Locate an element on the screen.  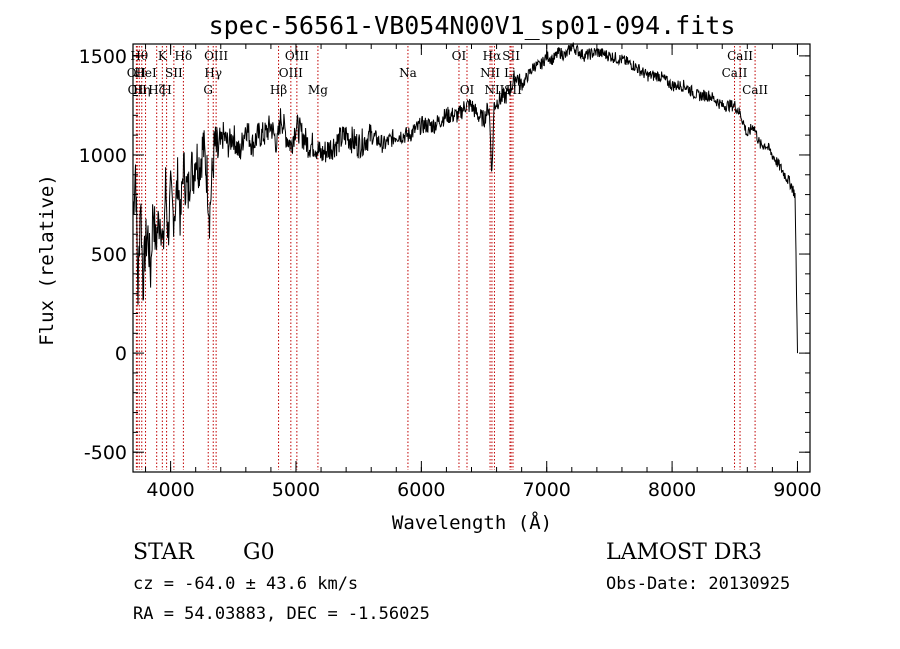
object-subclass: G0 is located at coordinates (259, 552).